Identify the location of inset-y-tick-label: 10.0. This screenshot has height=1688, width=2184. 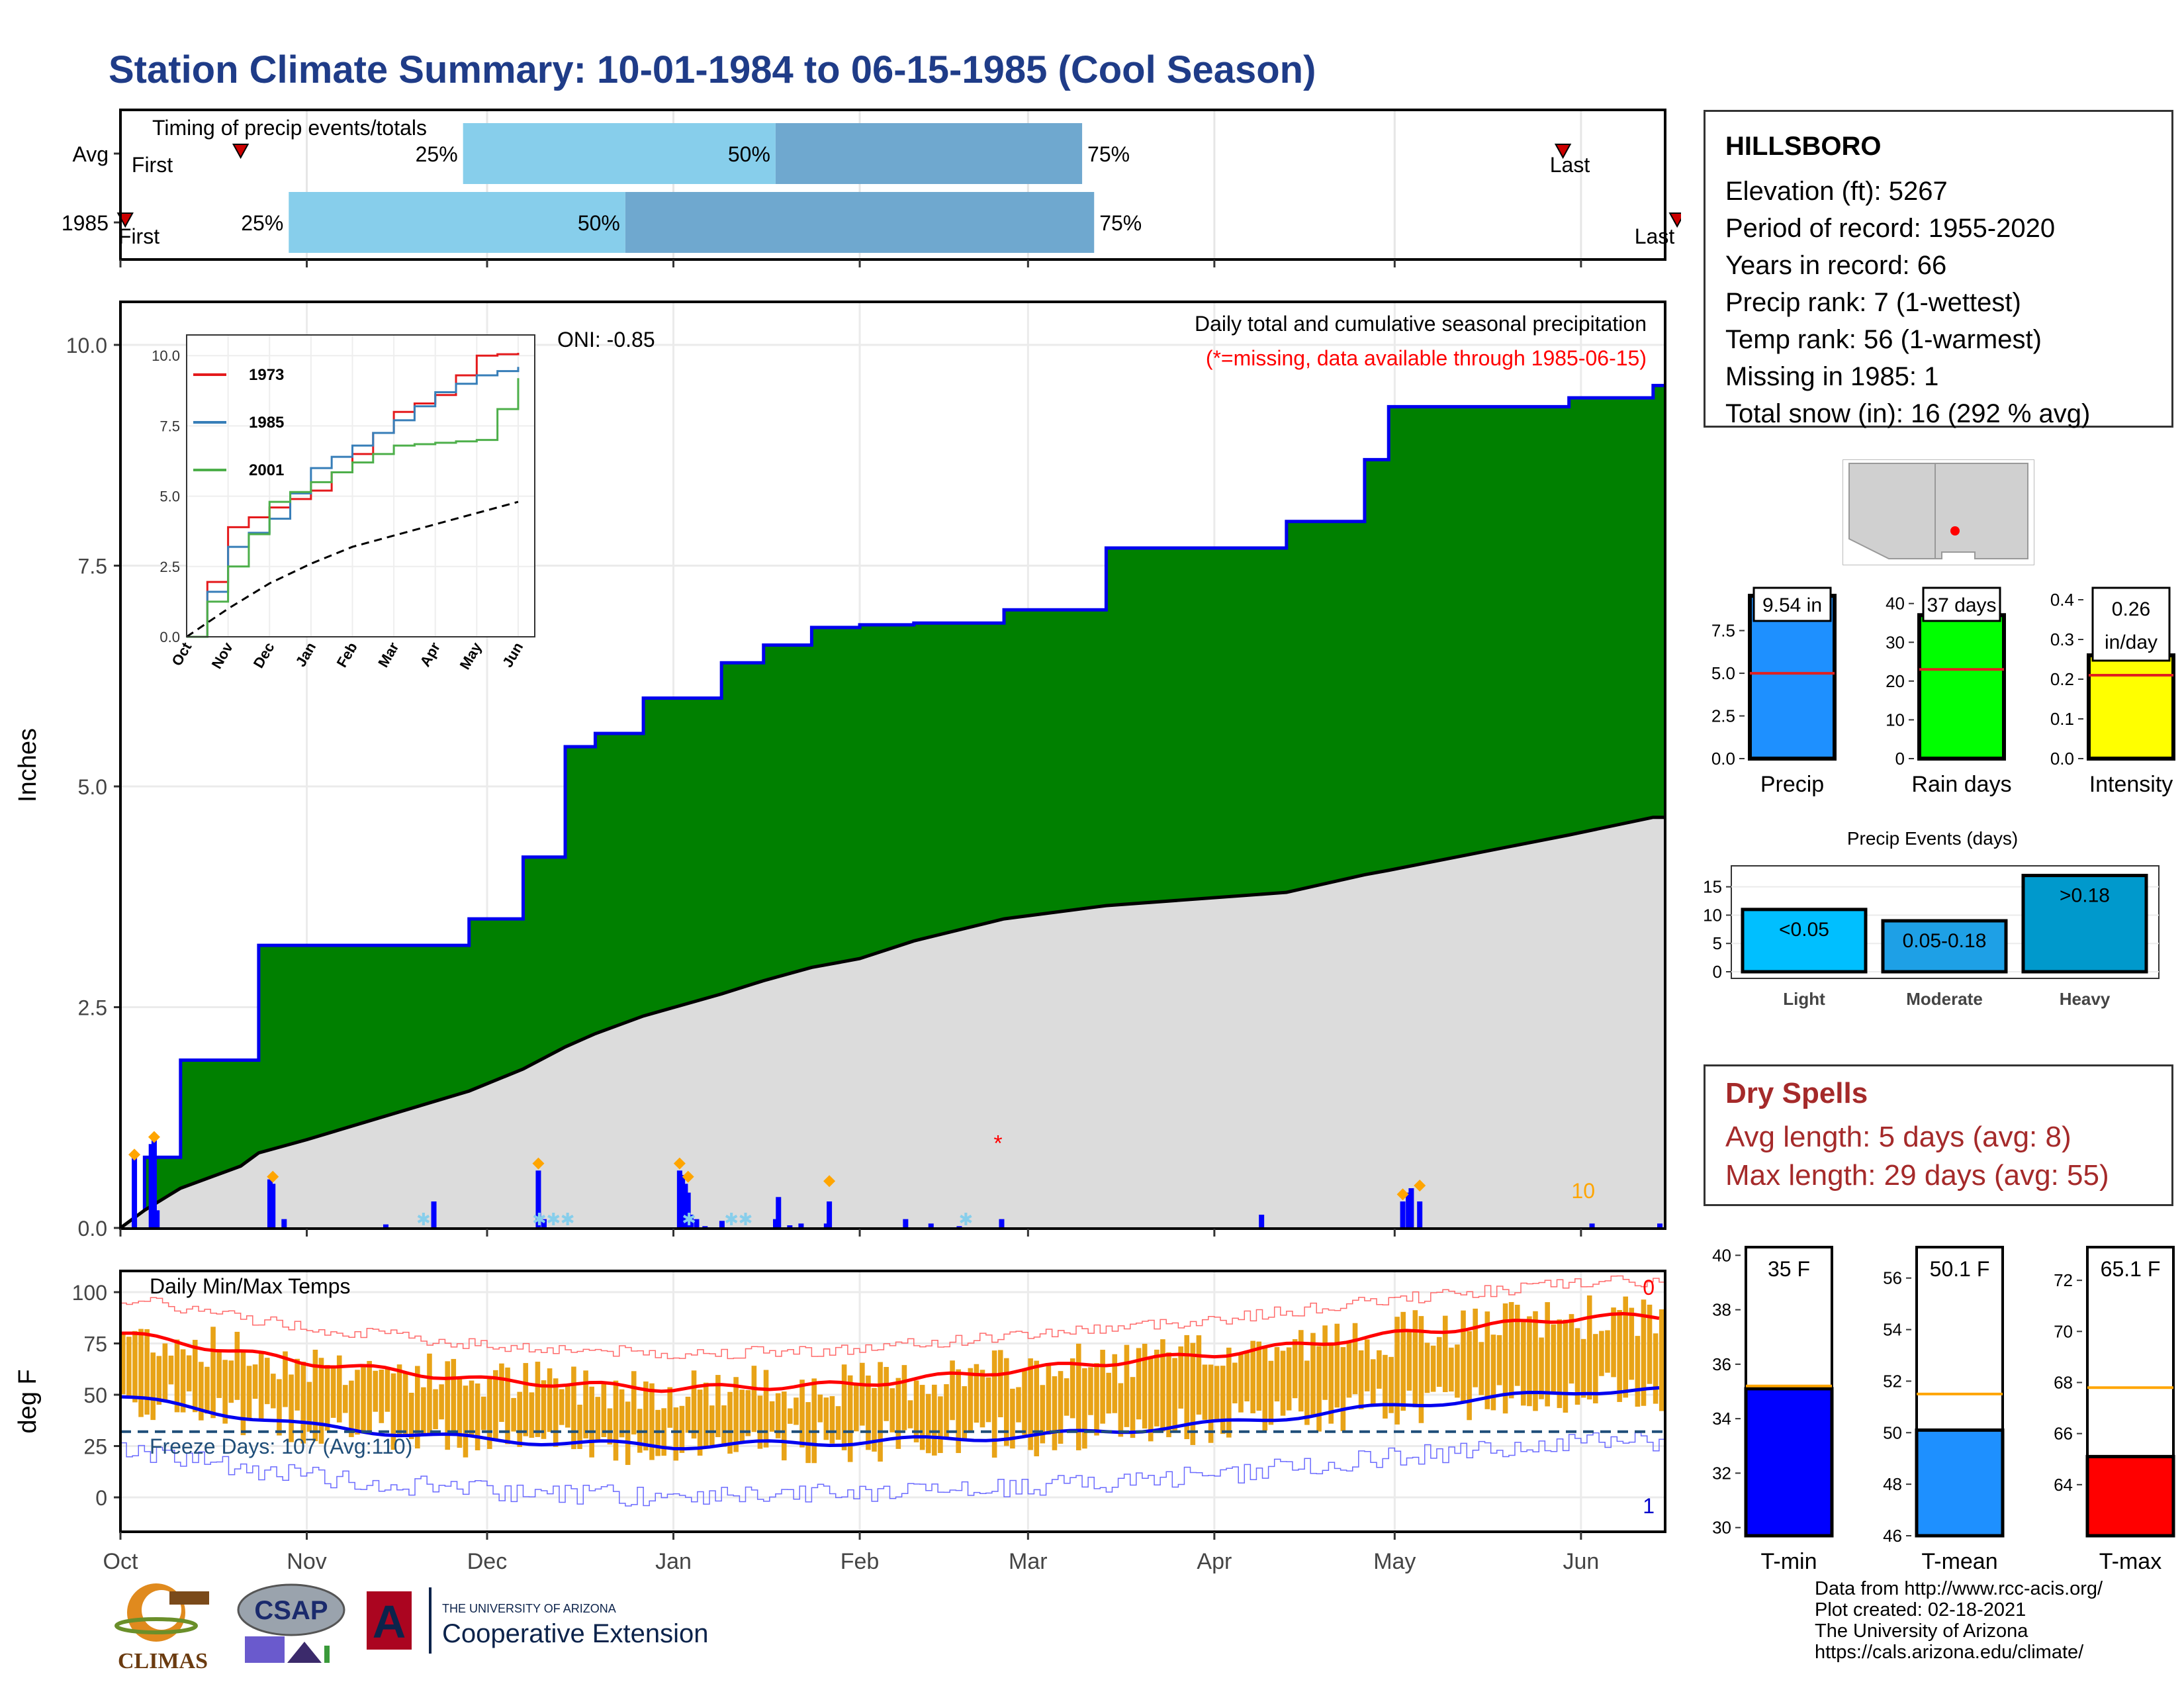
(166, 356).